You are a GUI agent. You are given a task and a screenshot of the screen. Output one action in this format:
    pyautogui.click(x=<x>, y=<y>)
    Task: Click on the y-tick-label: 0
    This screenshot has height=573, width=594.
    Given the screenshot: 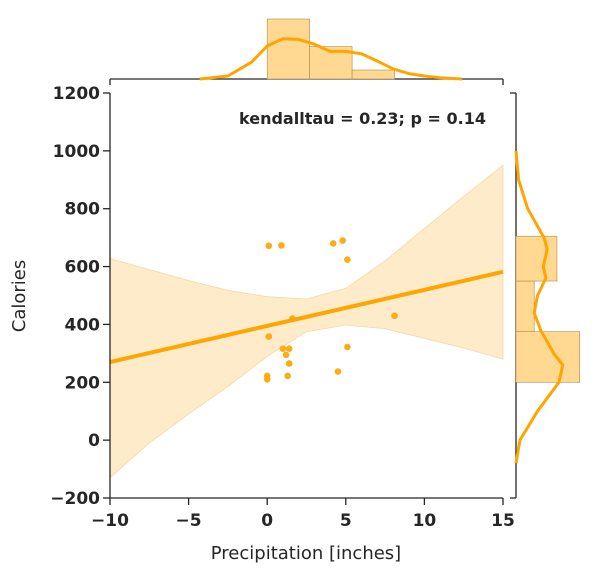 What is the action you would take?
    pyautogui.click(x=94, y=441)
    